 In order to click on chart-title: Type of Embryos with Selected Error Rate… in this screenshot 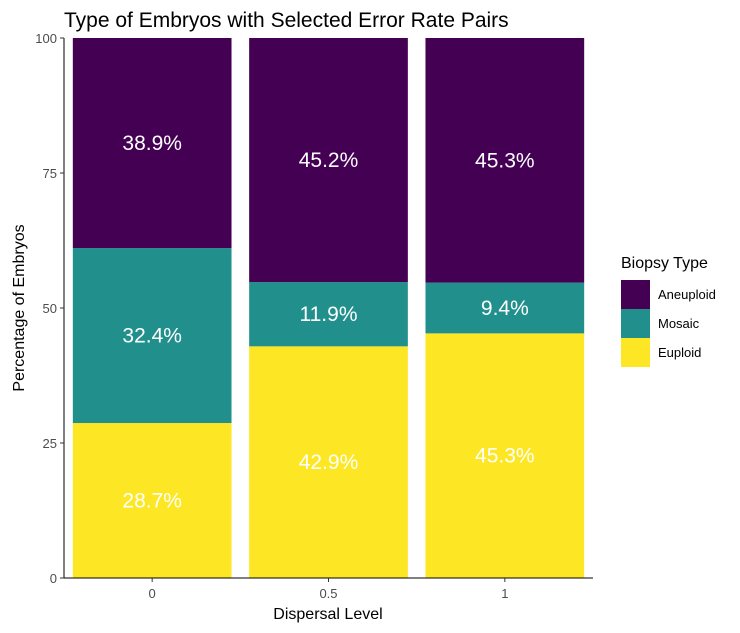, I will do `click(286, 20)`.